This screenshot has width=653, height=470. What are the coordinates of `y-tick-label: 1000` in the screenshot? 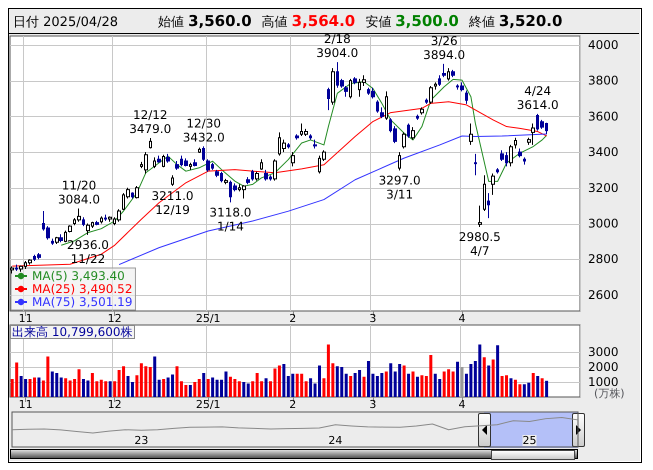 It's located at (603, 382).